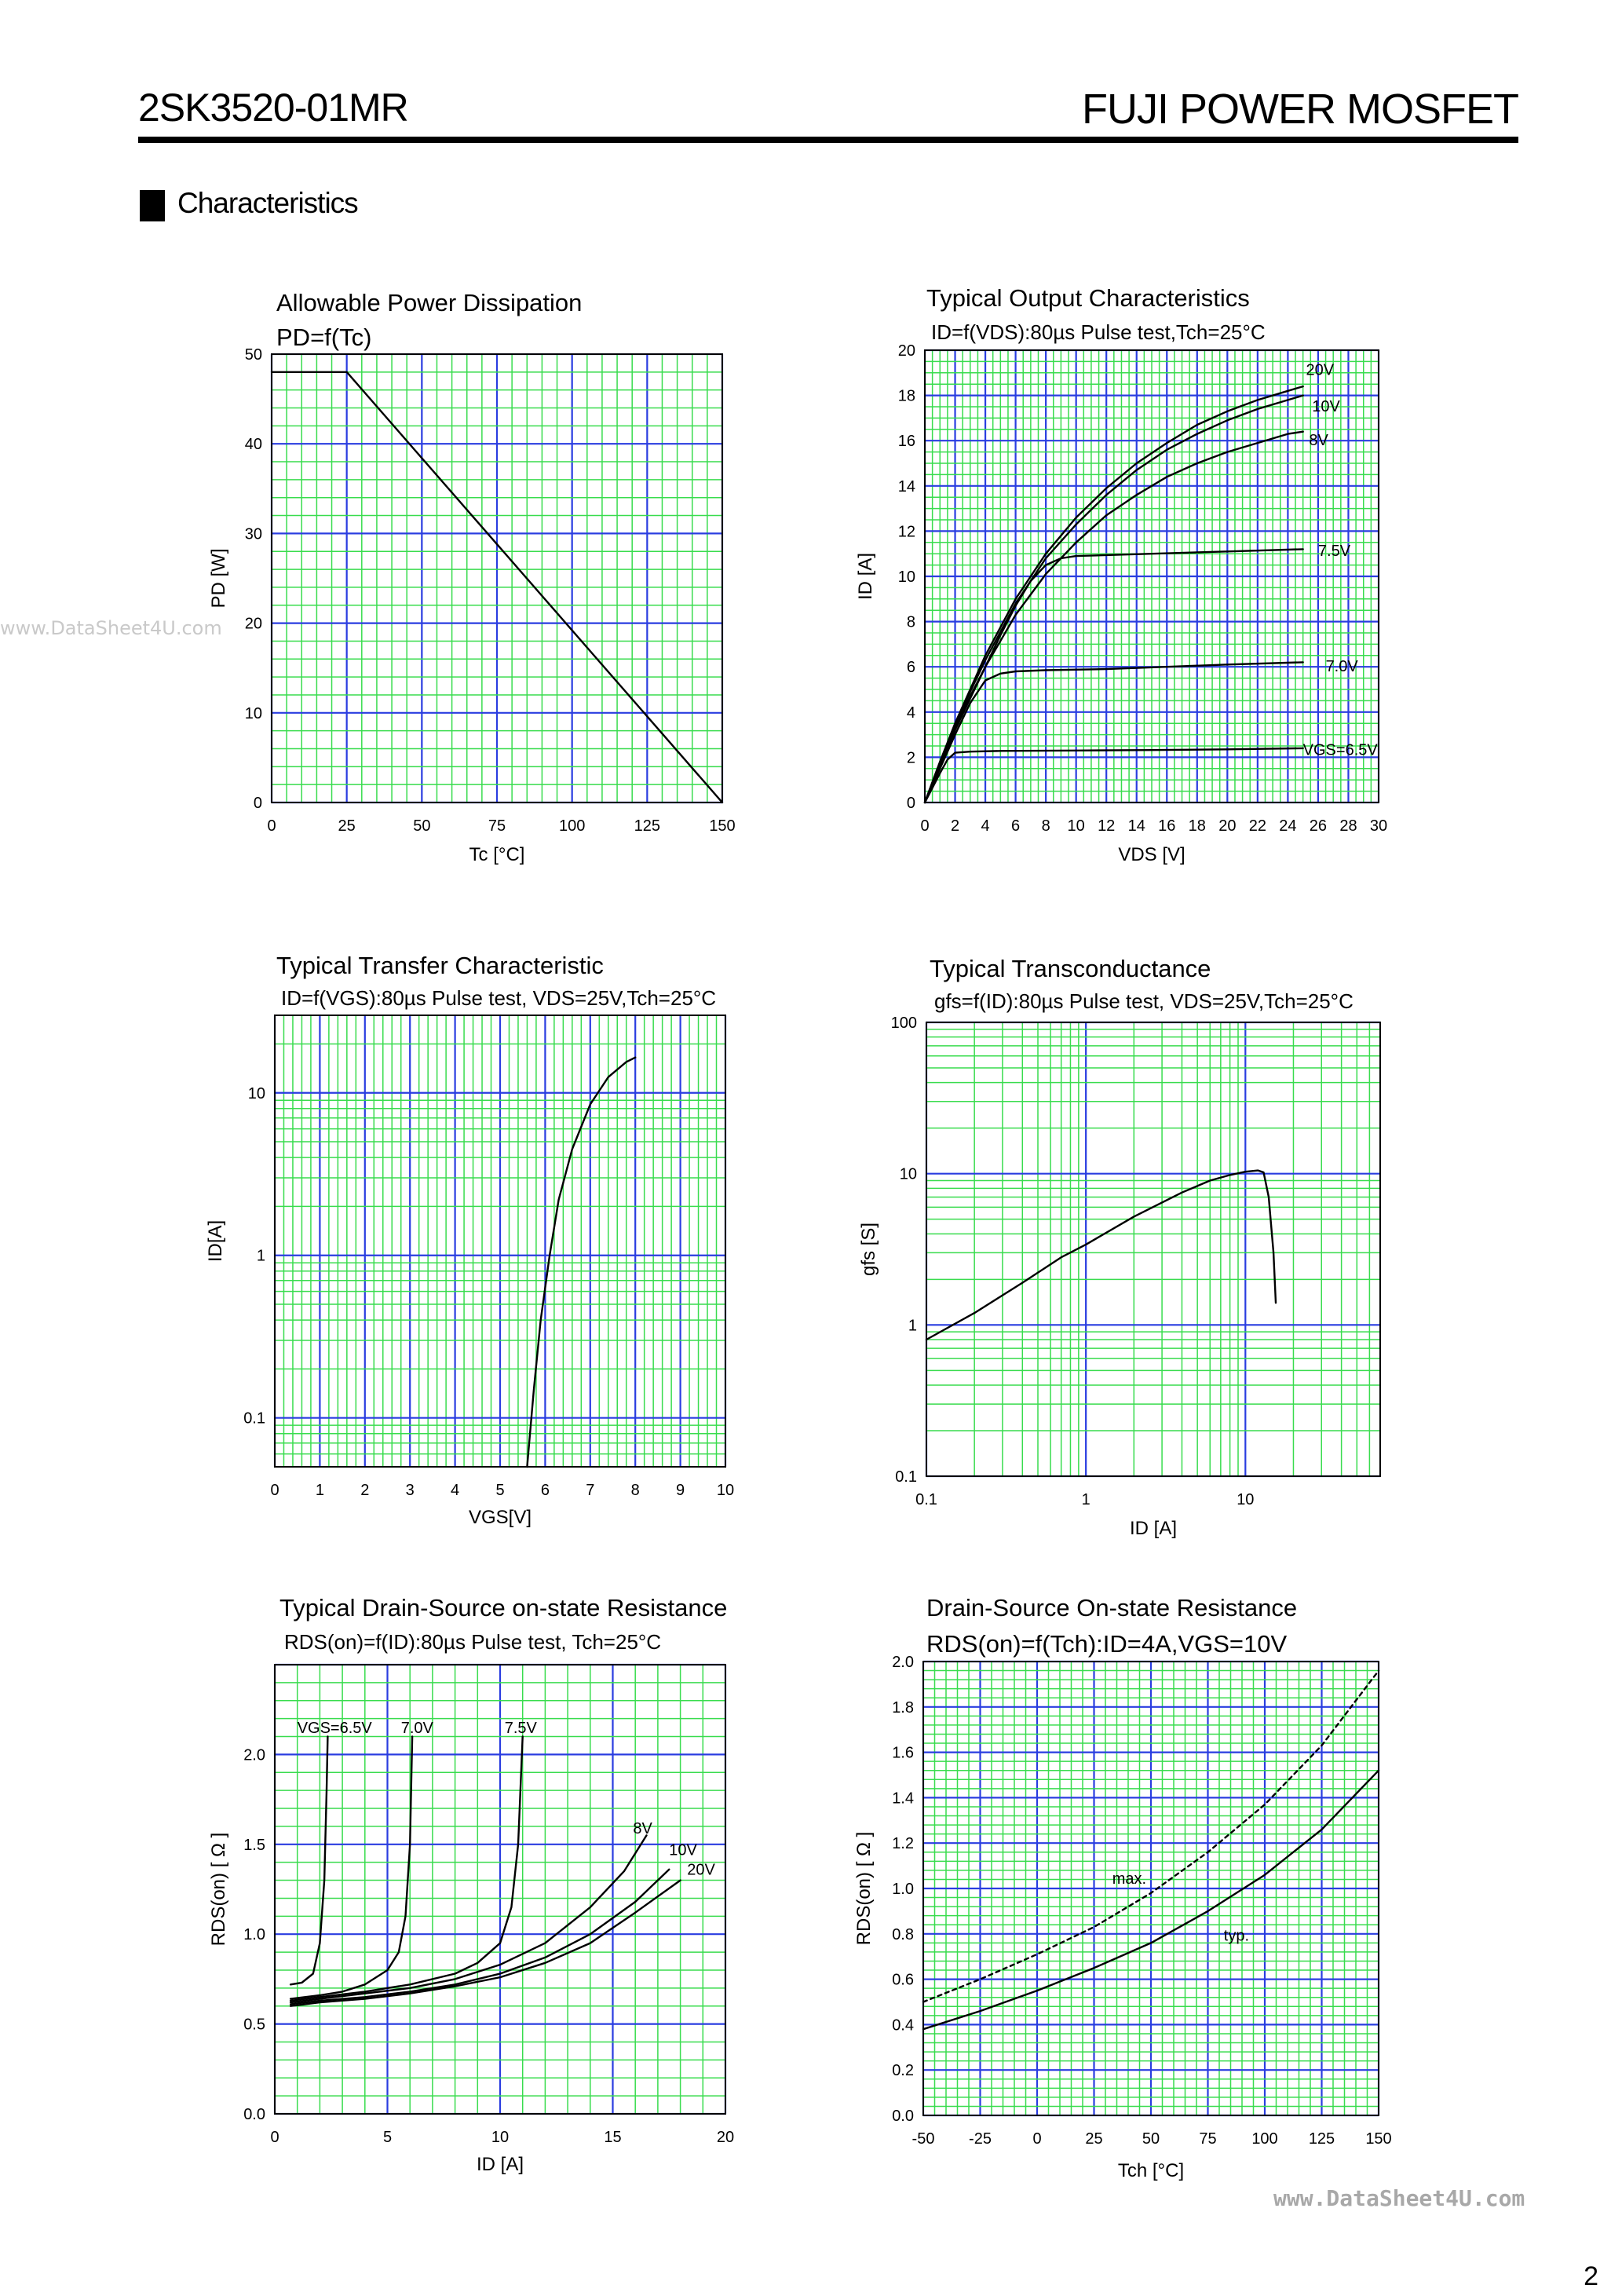 The height and width of the screenshot is (2296, 1622). What do you see at coordinates (1166, 826) in the screenshot?
I see `x-tick-label: 16` at bounding box center [1166, 826].